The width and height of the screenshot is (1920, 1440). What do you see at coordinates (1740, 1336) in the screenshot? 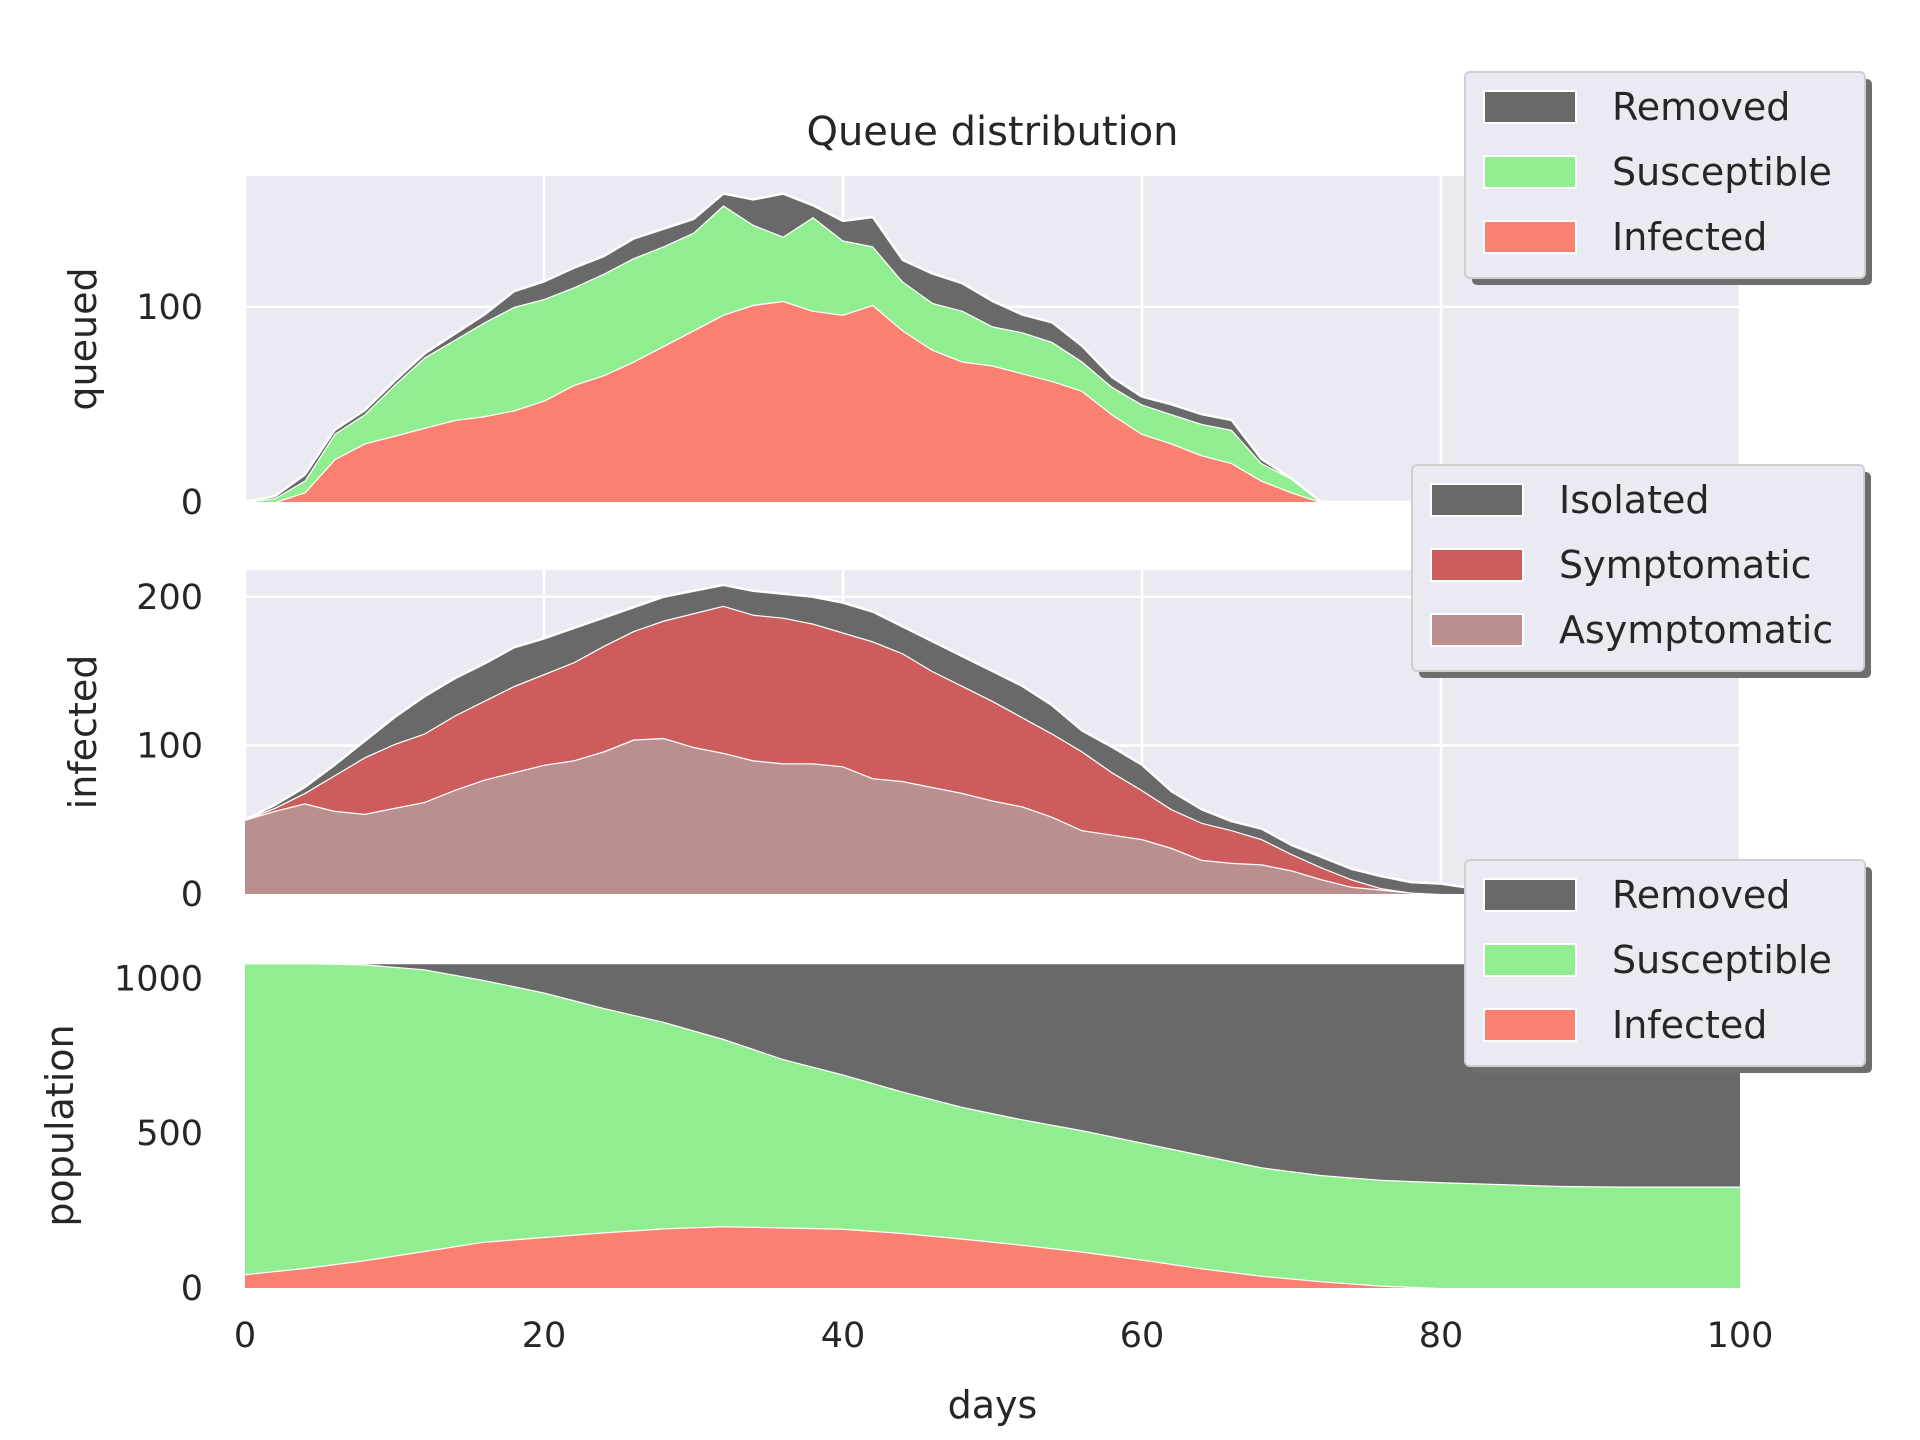
I see `x-tick-label: 100` at bounding box center [1740, 1336].